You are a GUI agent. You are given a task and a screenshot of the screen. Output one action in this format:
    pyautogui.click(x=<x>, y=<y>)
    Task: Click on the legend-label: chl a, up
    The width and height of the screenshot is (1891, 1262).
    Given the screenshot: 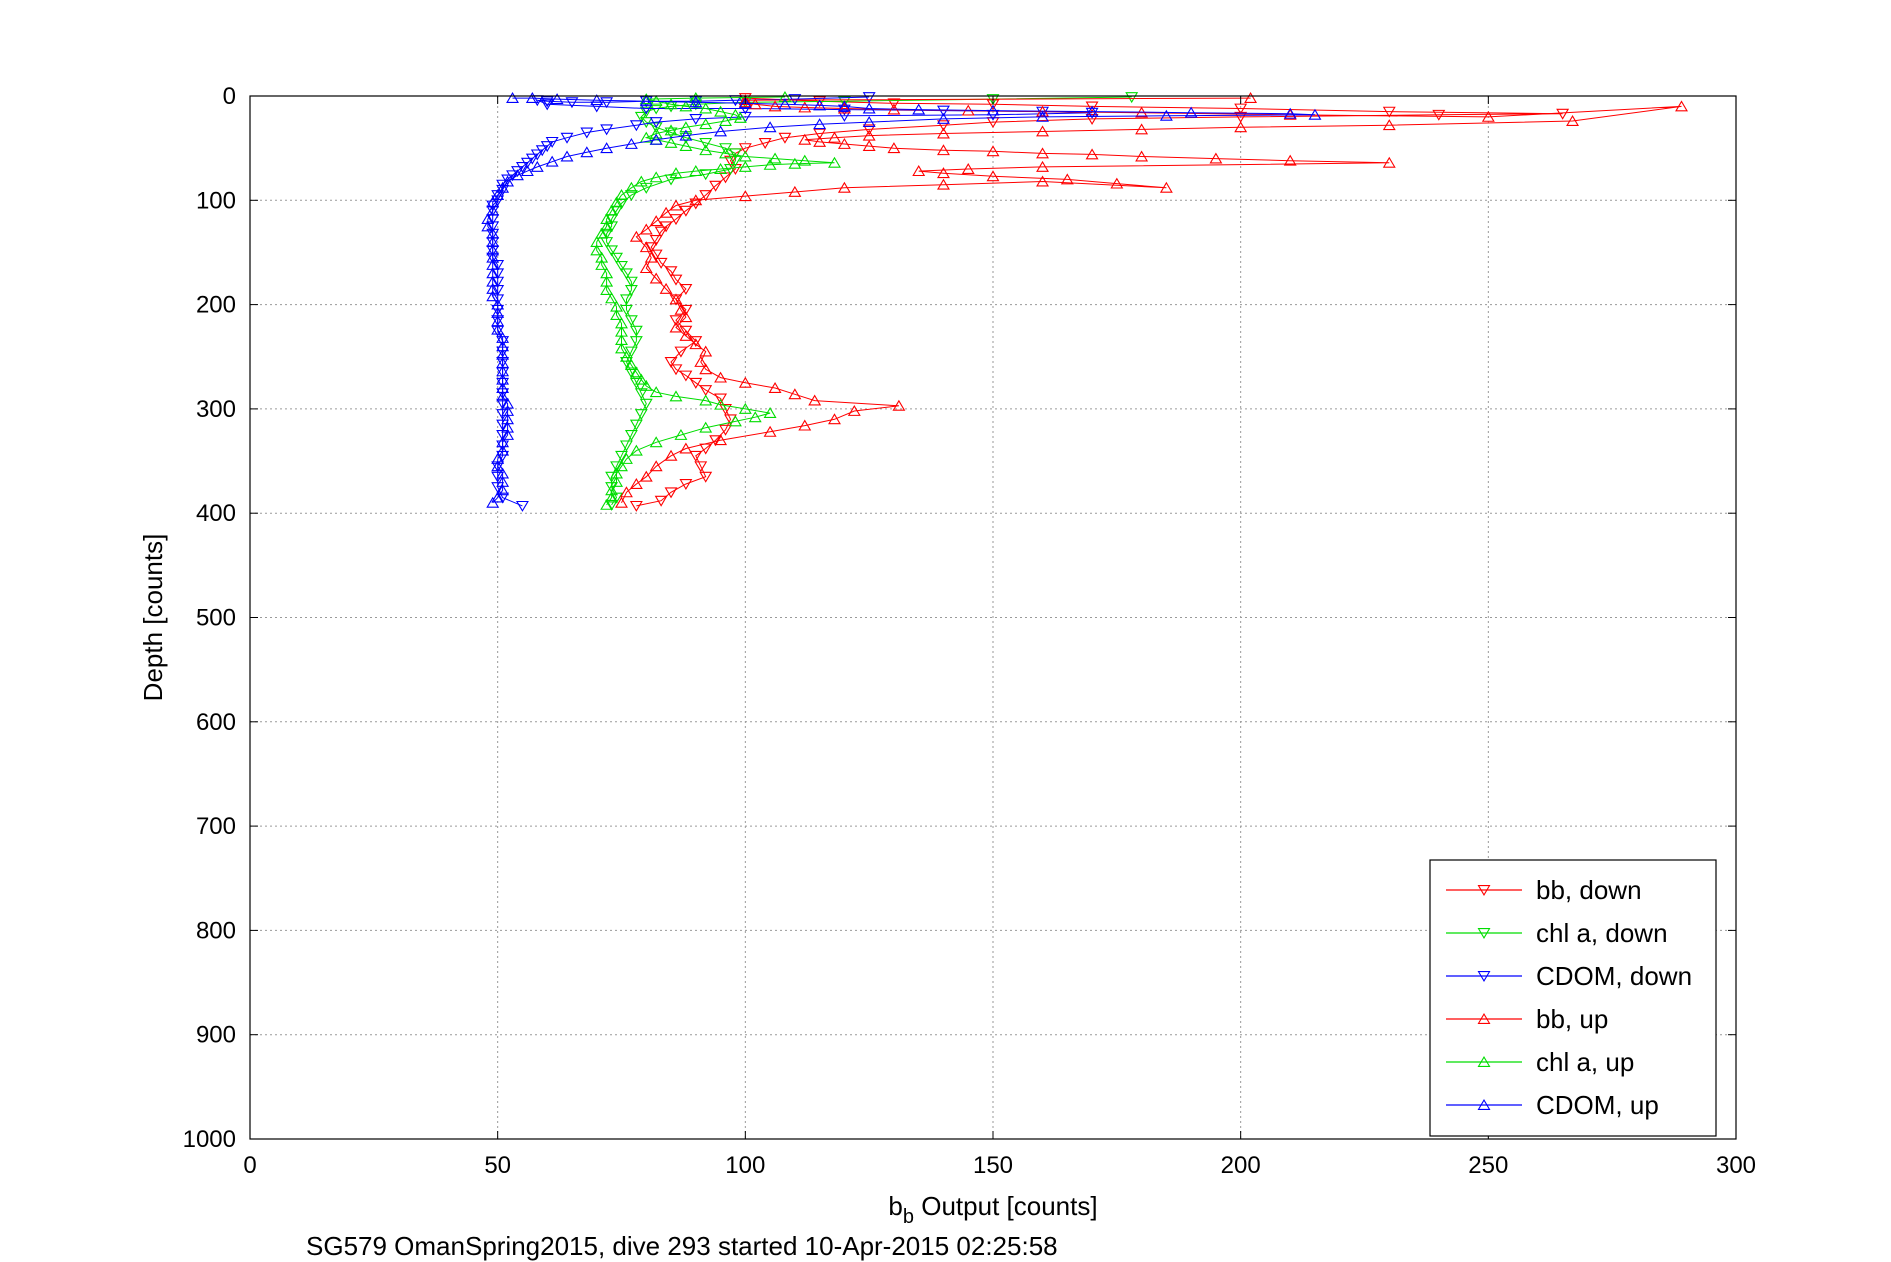 What is the action you would take?
    pyautogui.click(x=1585, y=1062)
    